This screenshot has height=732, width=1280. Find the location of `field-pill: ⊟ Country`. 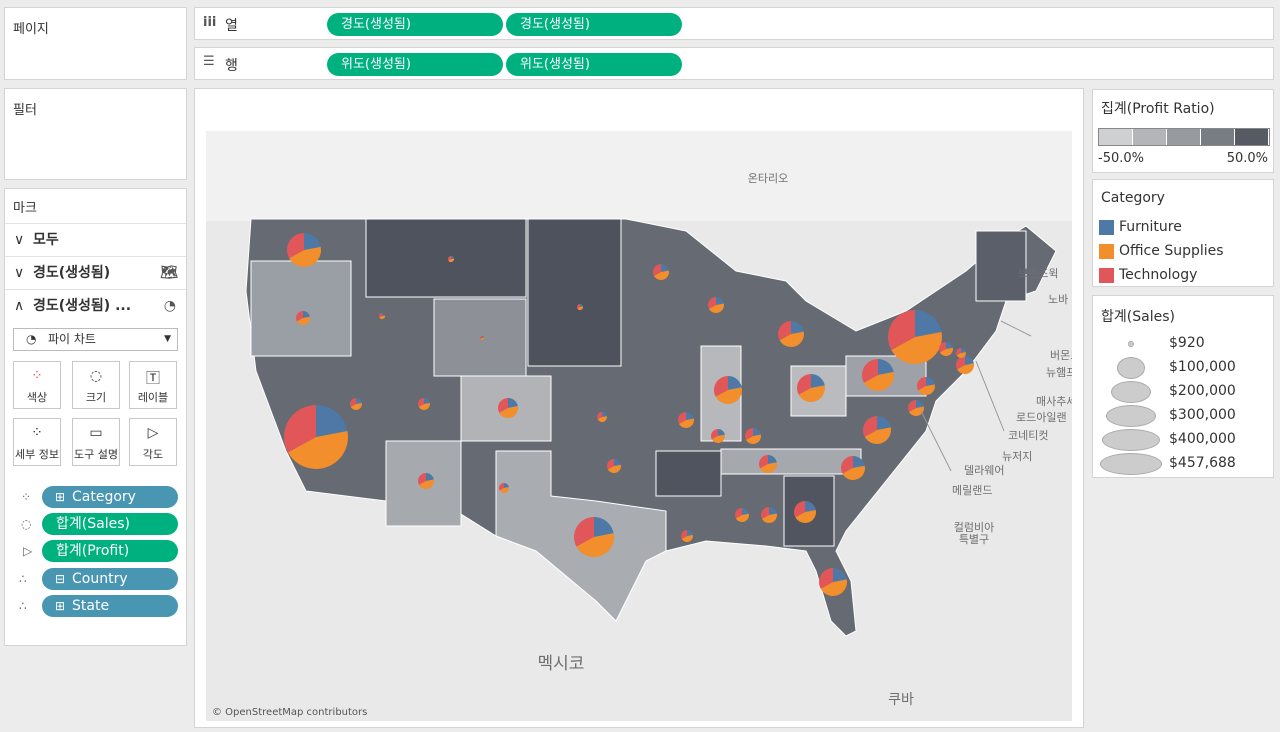

field-pill: ⊟ Country is located at coordinates (110, 579).